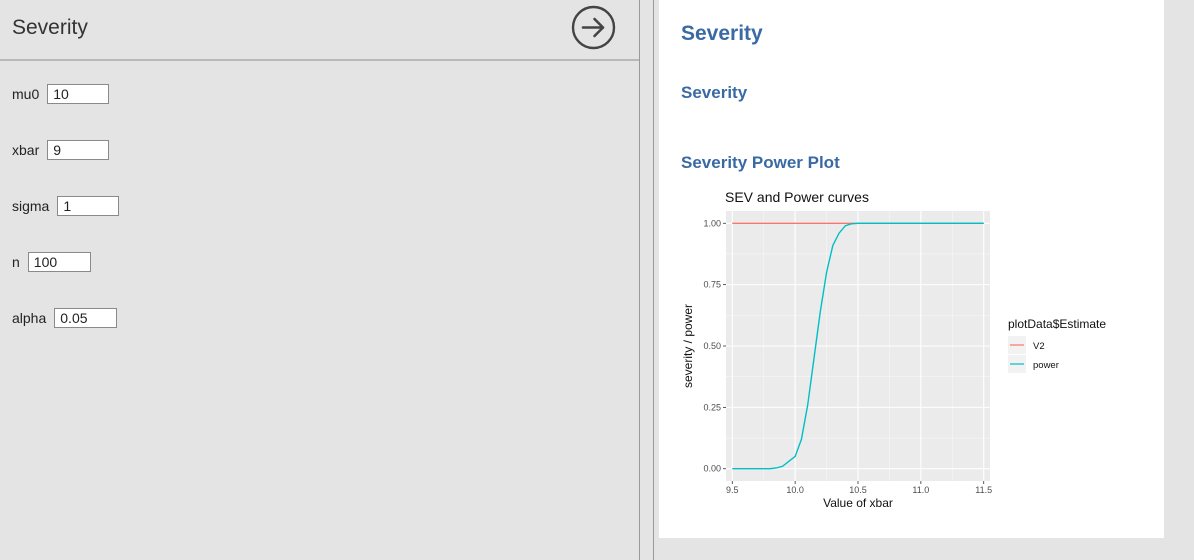 The height and width of the screenshot is (560, 1194). I want to click on xbar-label: xbar, so click(26, 150).